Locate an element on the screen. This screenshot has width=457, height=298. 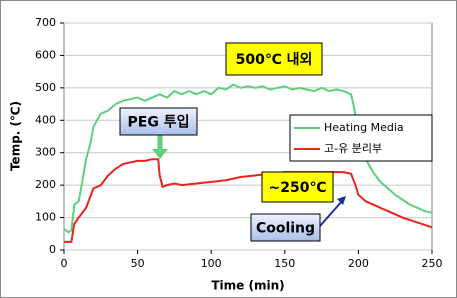
x-tick-label: 50 is located at coordinates (138, 263).